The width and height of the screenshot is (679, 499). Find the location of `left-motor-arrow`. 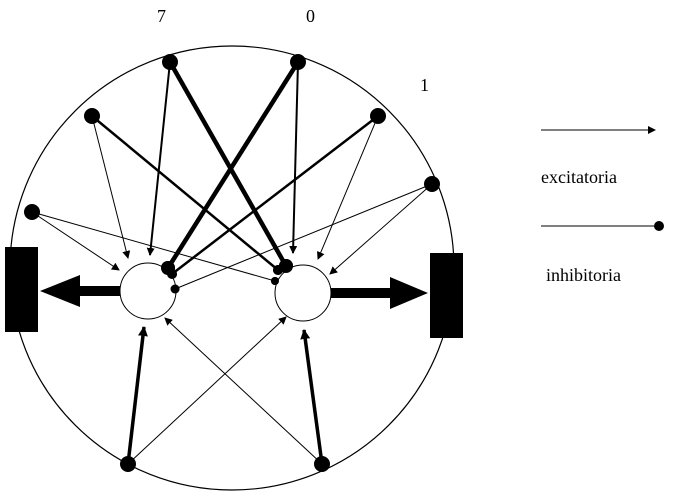

left-motor-arrow is located at coordinates (80, 291).